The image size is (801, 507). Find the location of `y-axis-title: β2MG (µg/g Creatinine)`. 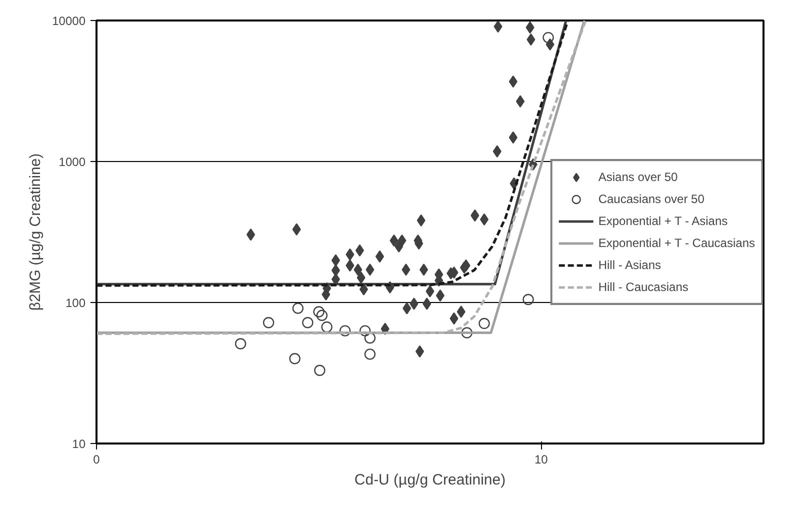

y-axis-title: β2MG (µg/g Creatinine) is located at coordinates (35, 232).